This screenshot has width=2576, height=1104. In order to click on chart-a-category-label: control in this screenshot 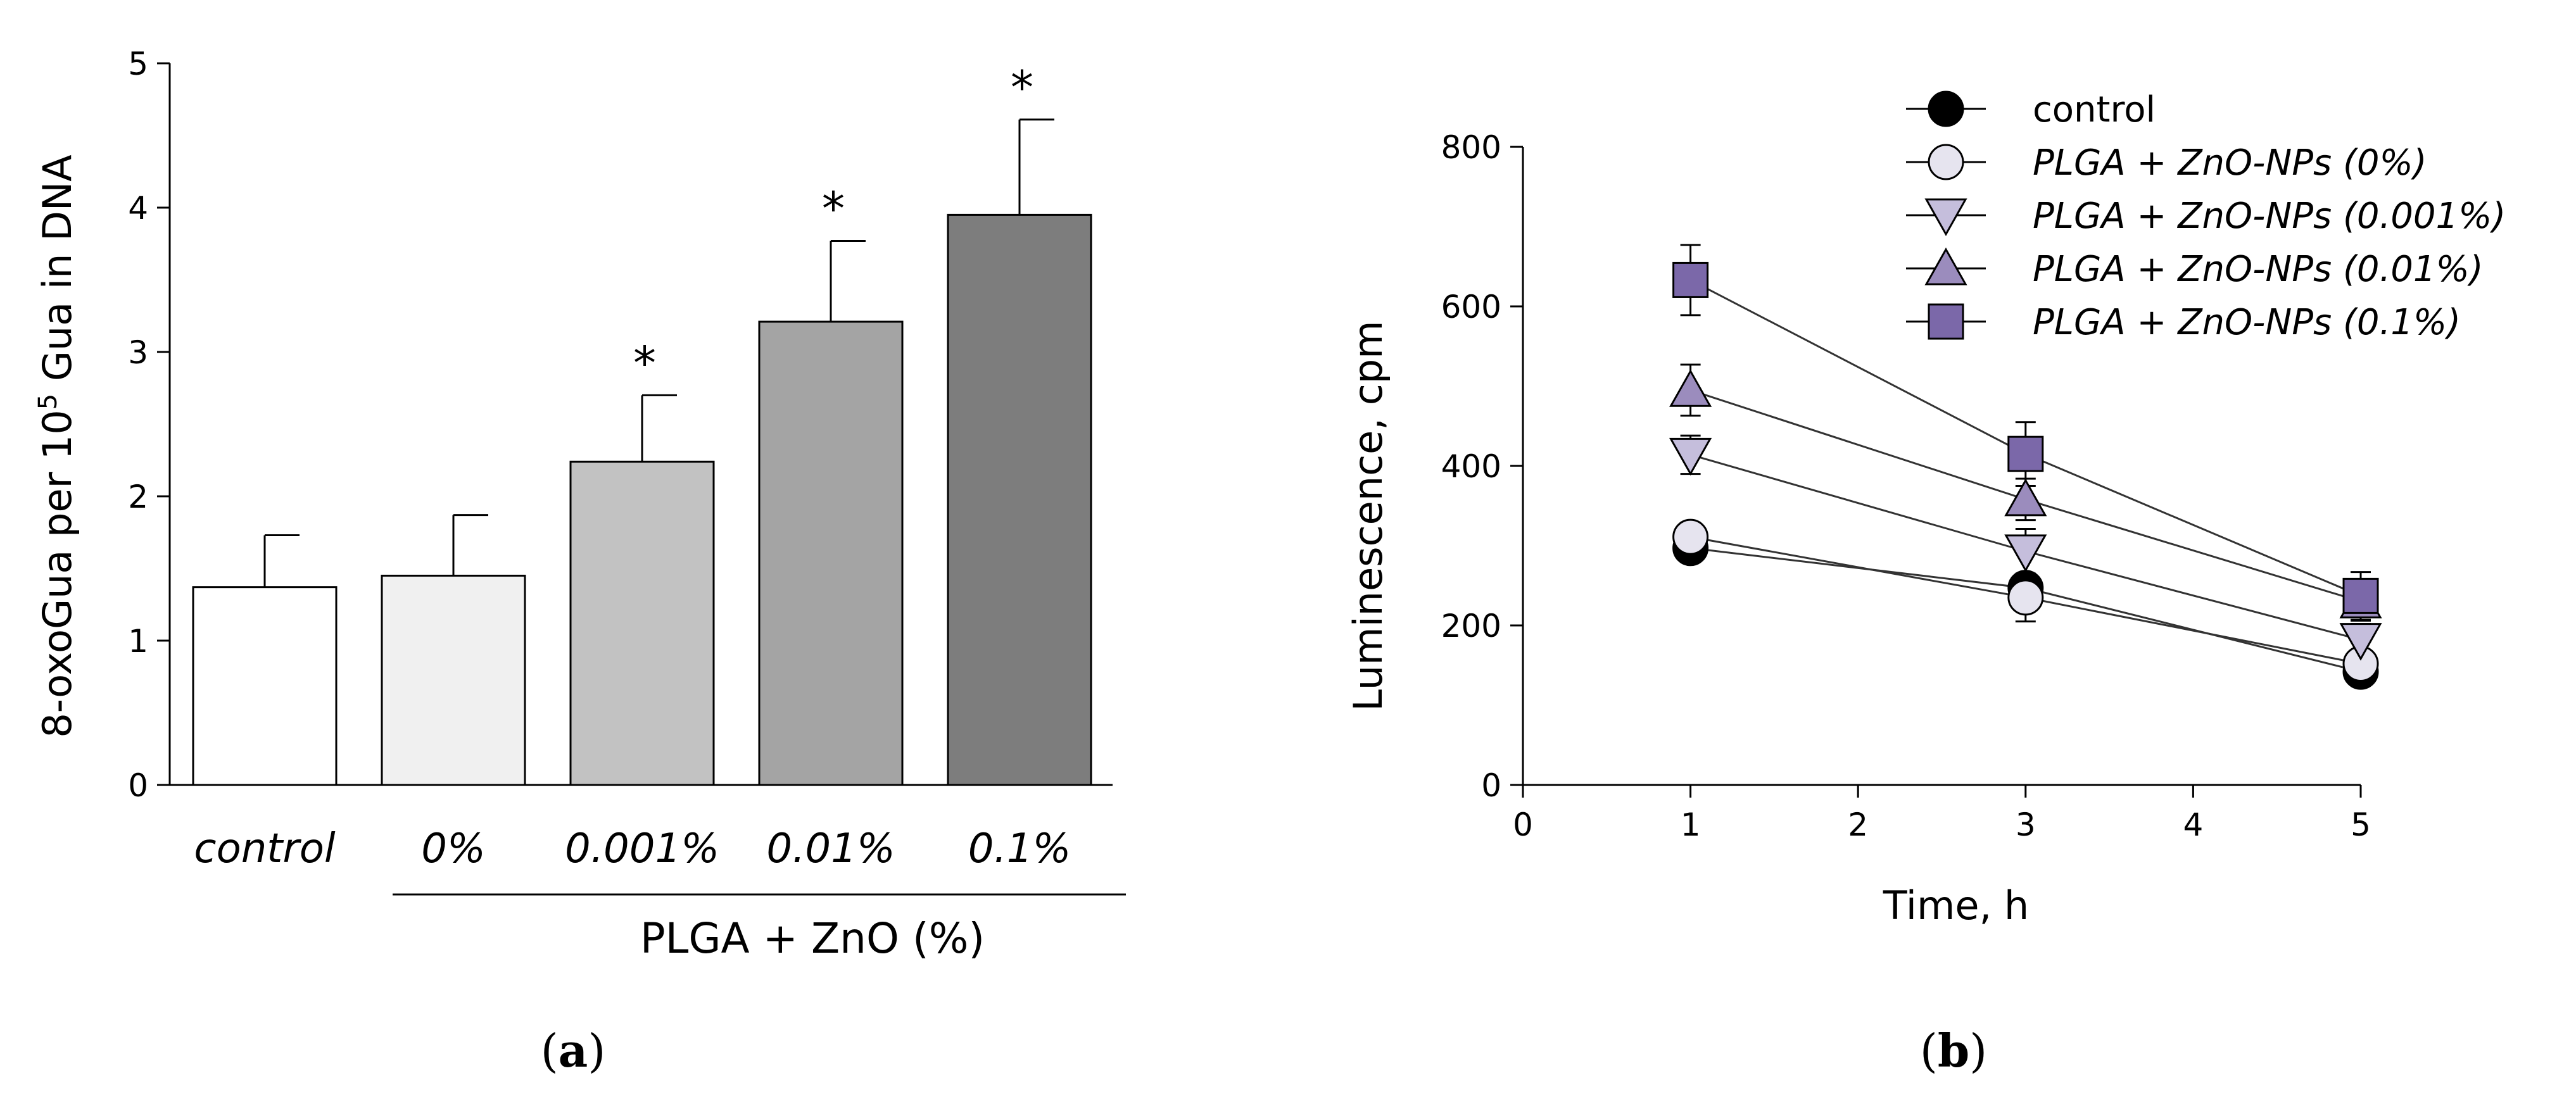, I will do `click(264, 848)`.